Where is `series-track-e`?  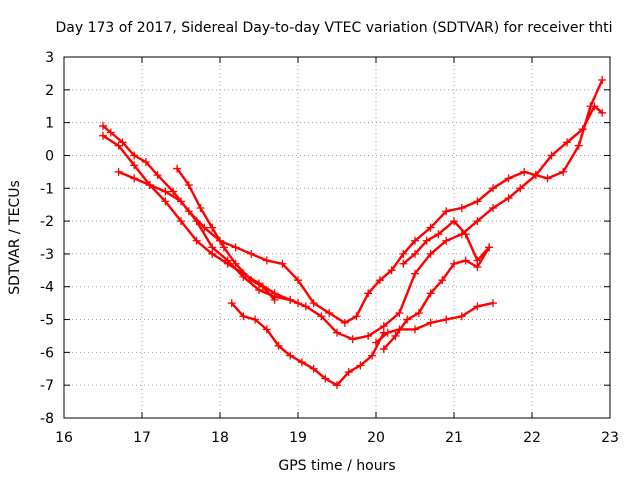 series-track-e is located at coordinates (307, 344).